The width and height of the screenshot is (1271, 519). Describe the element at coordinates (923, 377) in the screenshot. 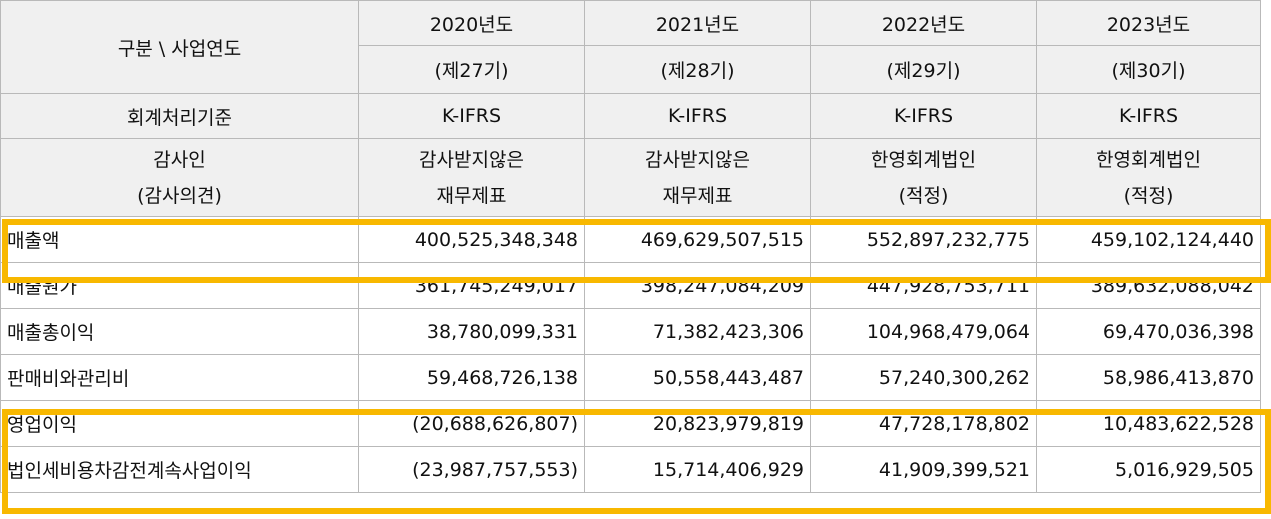

I see `value-cell: 57,240,300,262` at that location.